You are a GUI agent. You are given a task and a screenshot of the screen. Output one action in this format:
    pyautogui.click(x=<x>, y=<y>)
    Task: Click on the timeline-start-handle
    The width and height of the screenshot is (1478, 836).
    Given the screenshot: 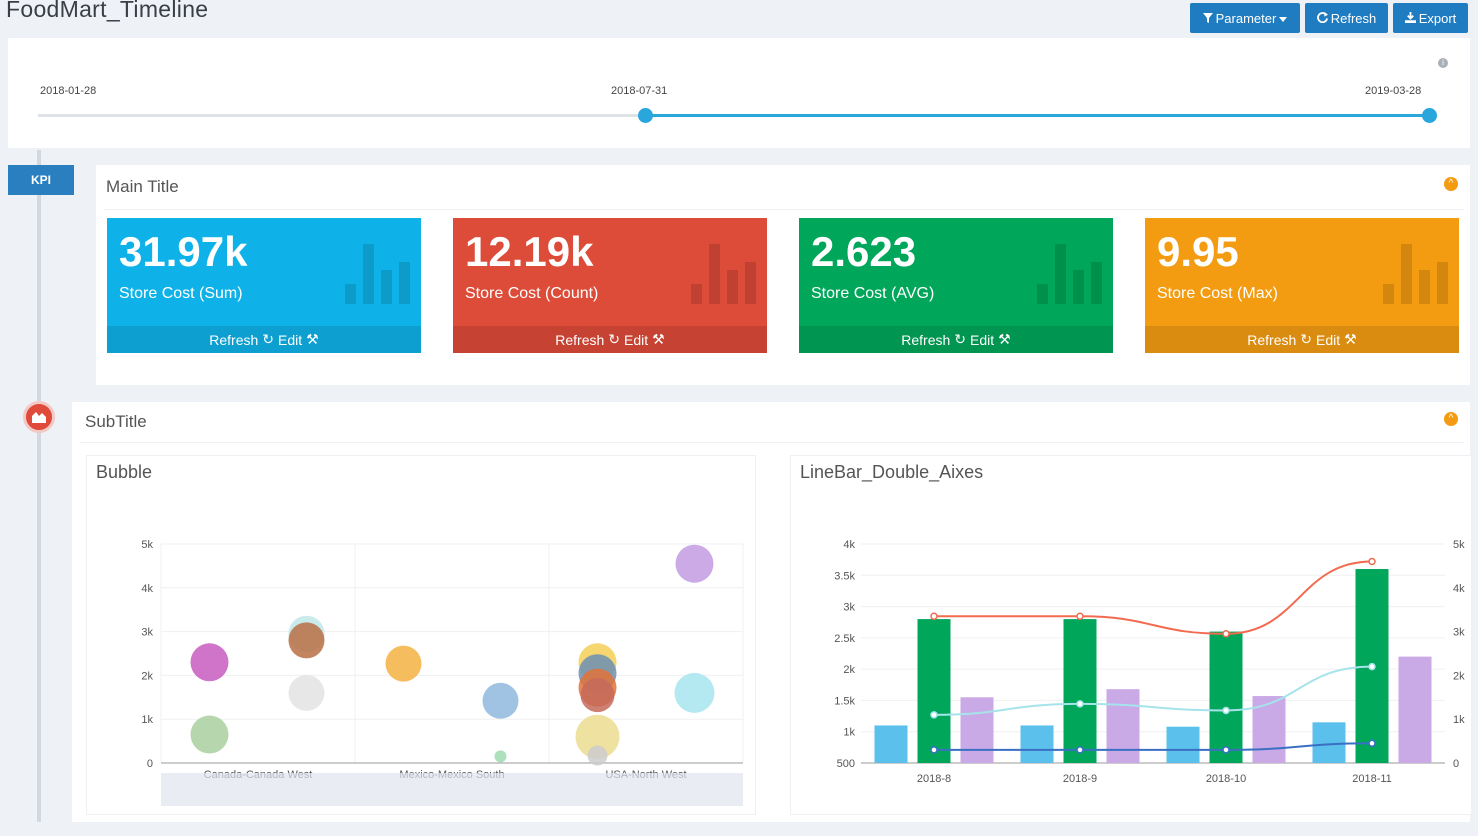 What is the action you would take?
    pyautogui.click(x=645, y=115)
    